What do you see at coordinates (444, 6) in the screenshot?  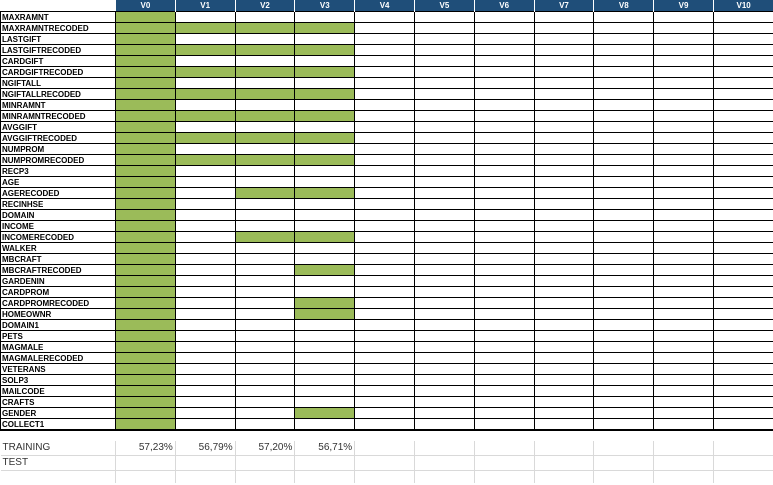 I see `column-header-v5: V5` at bounding box center [444, 6].